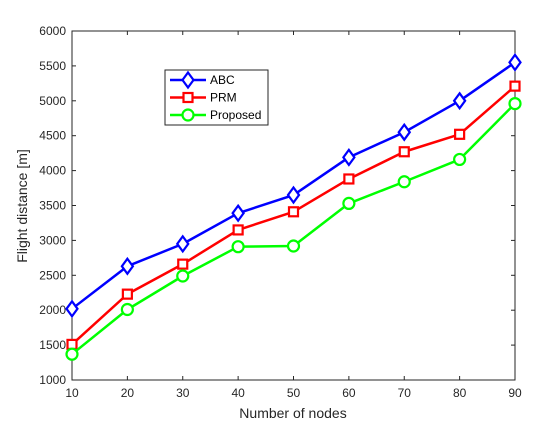  I want to click on y-tick-label: 2500, so click(52, 275).